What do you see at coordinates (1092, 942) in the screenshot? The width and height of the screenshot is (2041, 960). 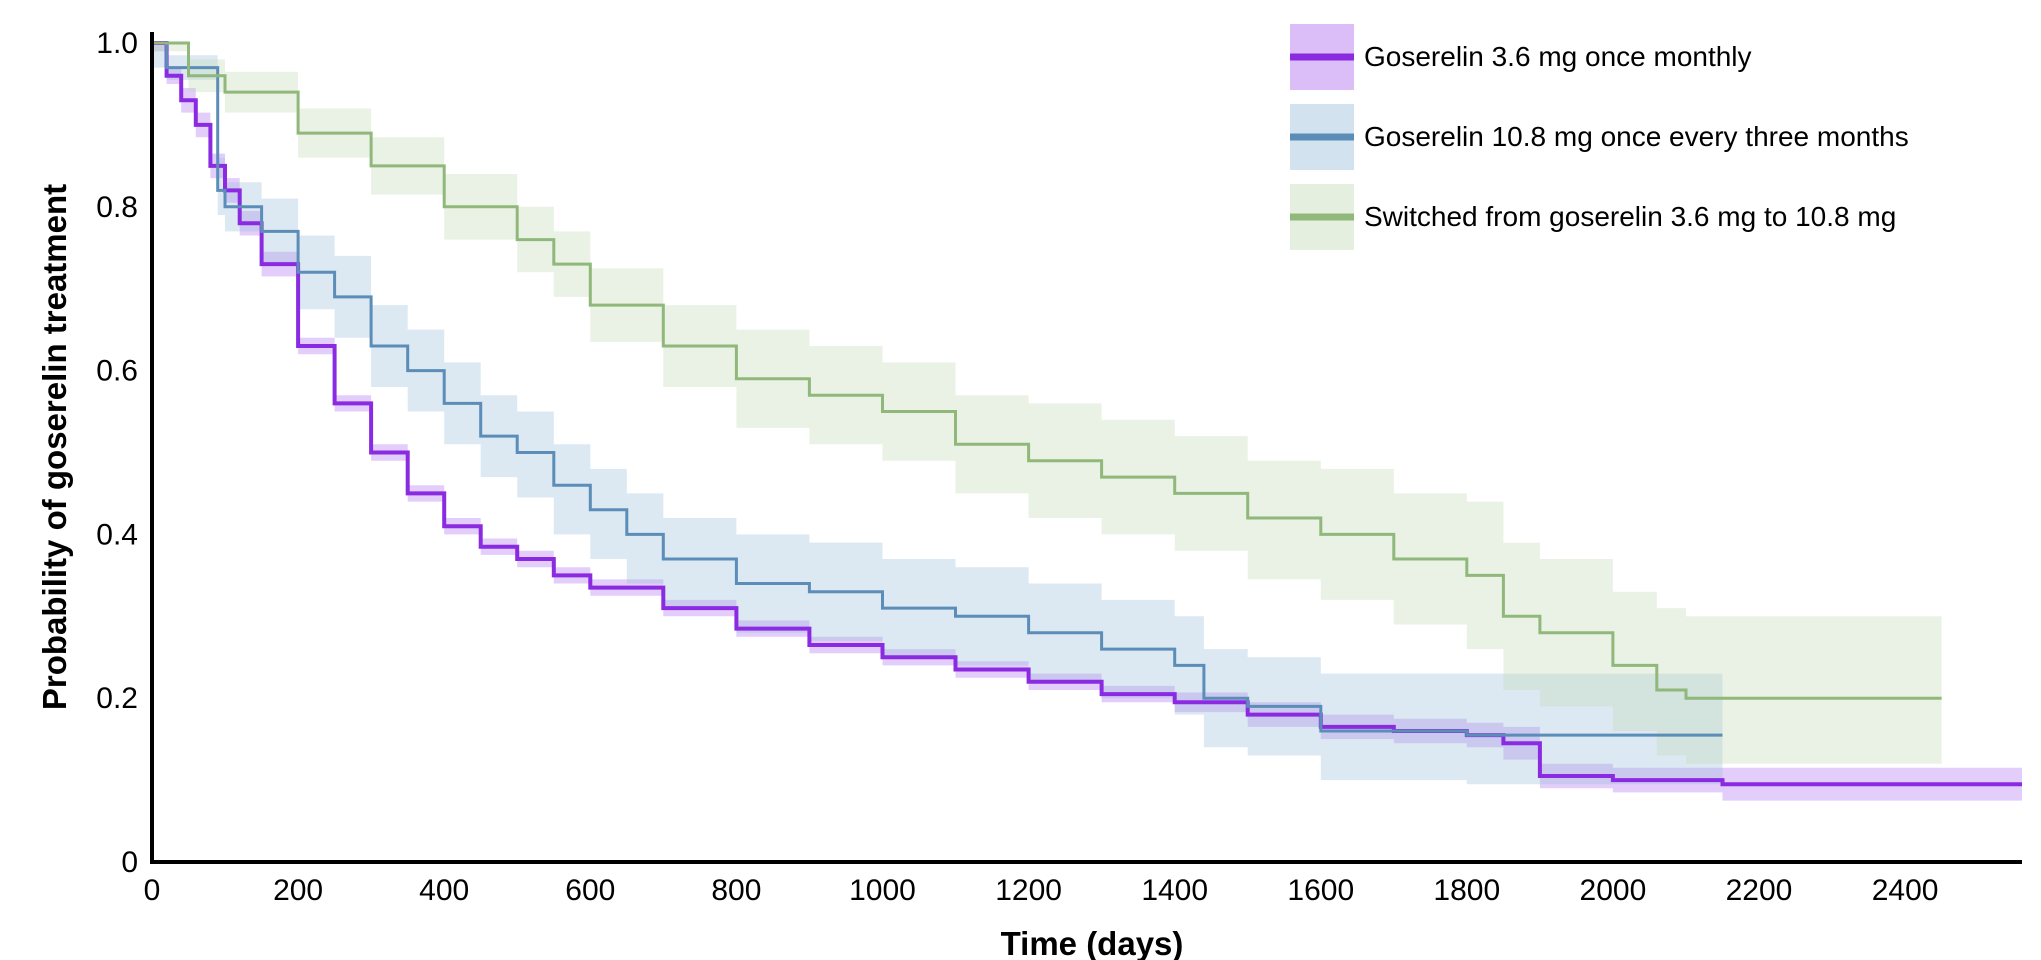 I see `x-axis-label: Time (days)` at bounding box center [1092, 942].